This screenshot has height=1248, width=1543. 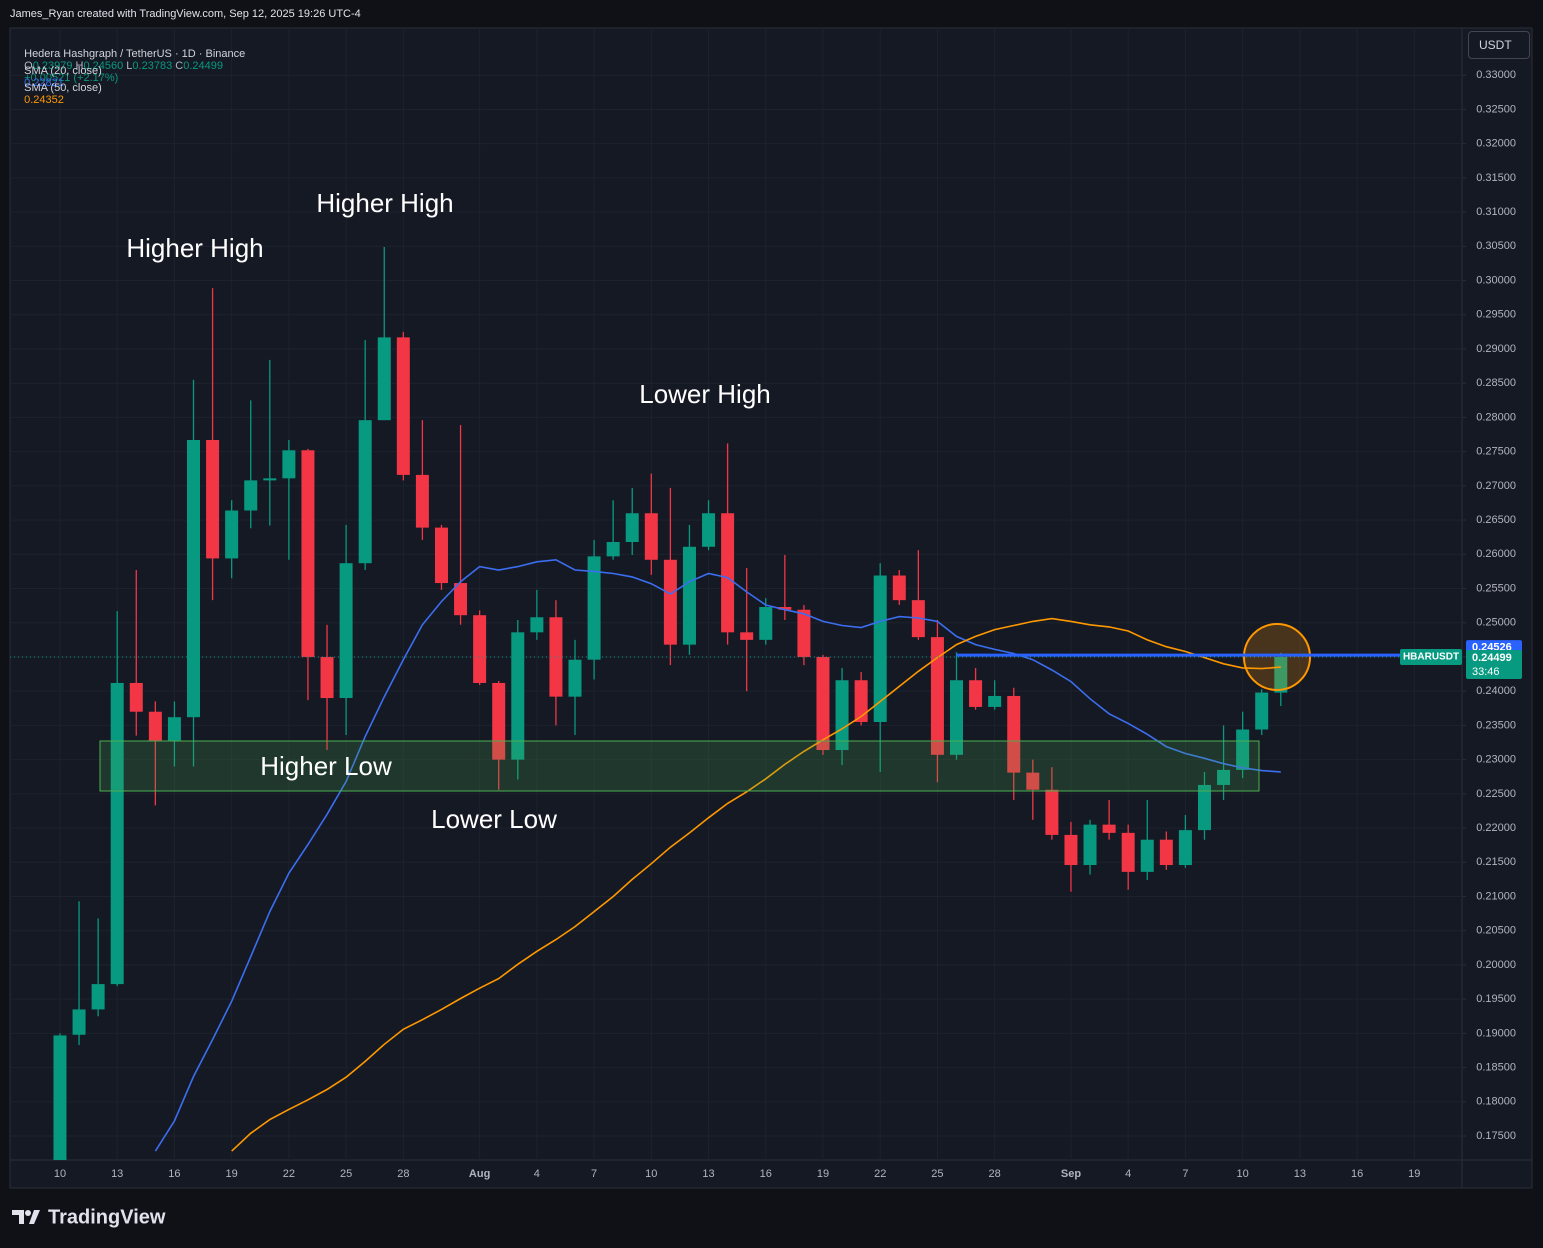 What do you see at coordinates (203, 66) in the screenshot?
I see `ohlc-value: 0.24499` at bounding box center [203, 66].